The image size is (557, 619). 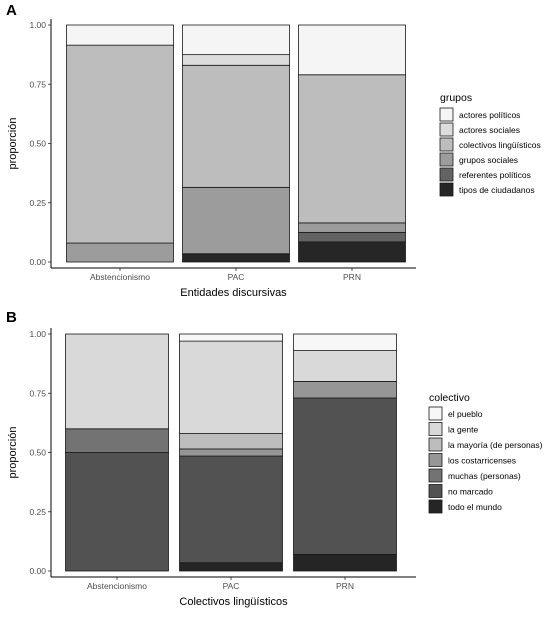 I want to click on legend-label: los costarricenses, so click(x=482, y=461).